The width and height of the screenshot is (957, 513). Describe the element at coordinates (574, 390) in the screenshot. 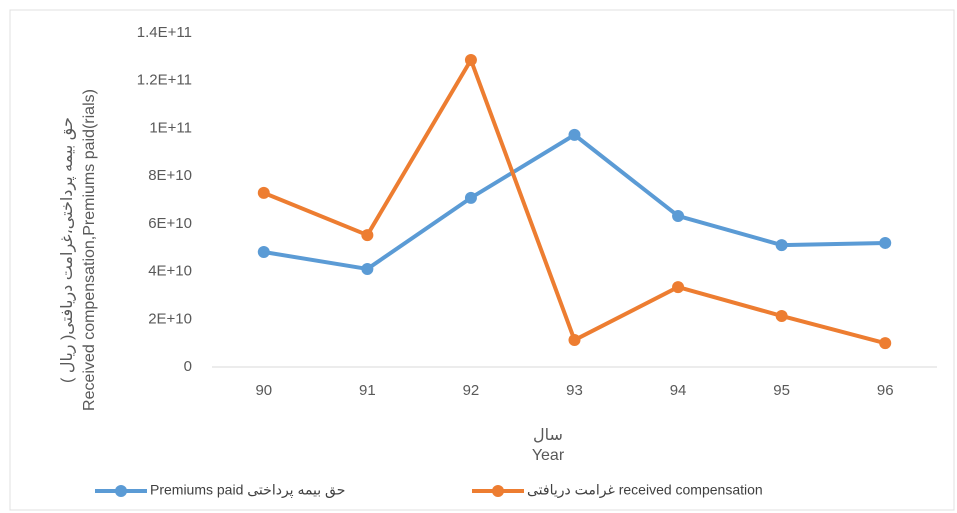

I see `x-tick-label: 93` at that location.